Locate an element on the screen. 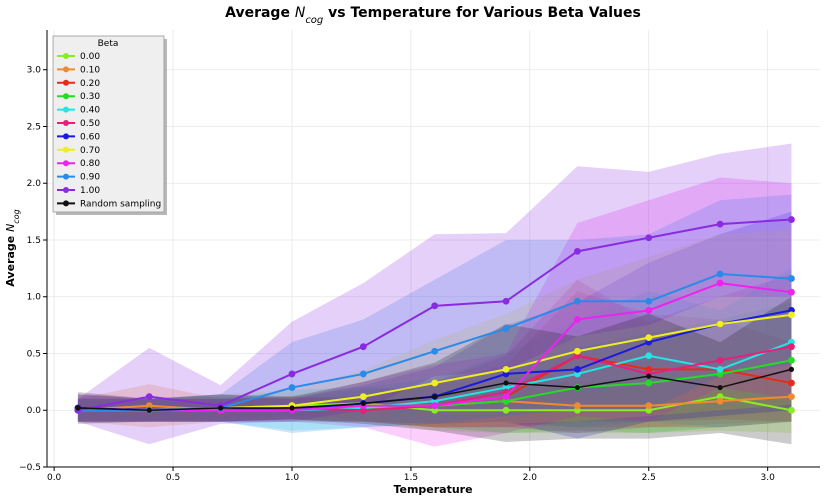 The image size is (826, 500). y-tick-label: −0.5 is located at coordinates (30, 468).